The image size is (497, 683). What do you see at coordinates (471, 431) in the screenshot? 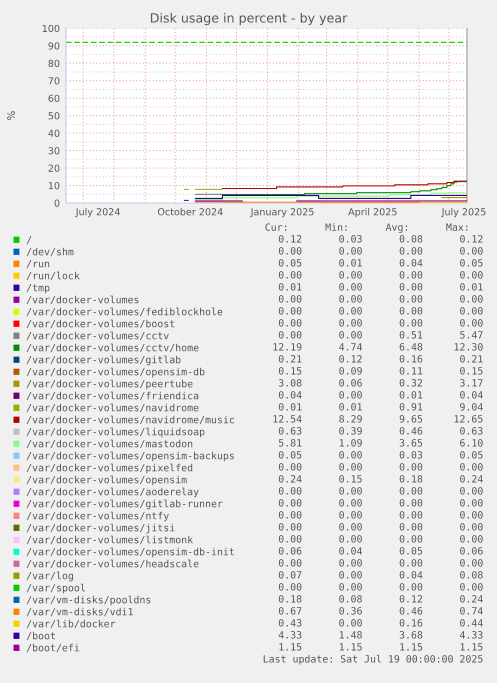
I see `text: 0.63` at bounding box center [471, 431].